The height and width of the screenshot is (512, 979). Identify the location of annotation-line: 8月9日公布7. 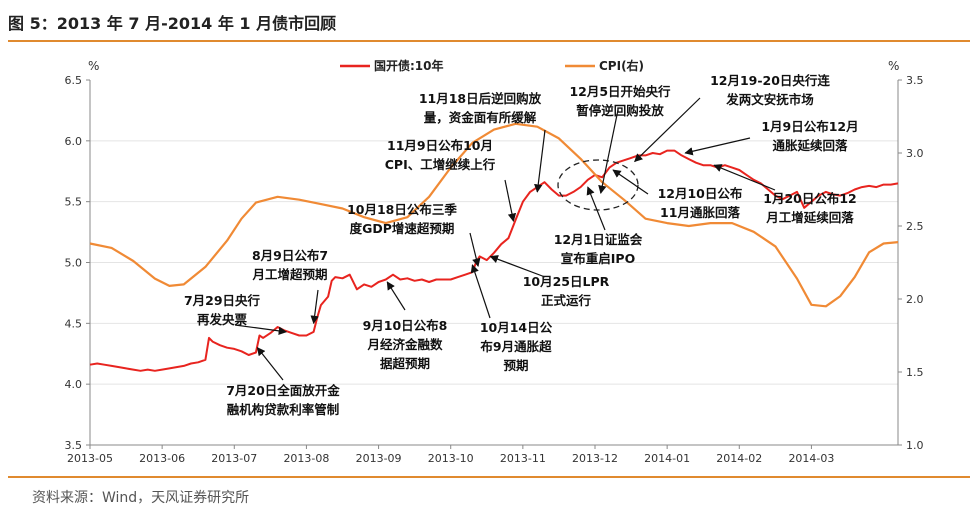
(290, 255).